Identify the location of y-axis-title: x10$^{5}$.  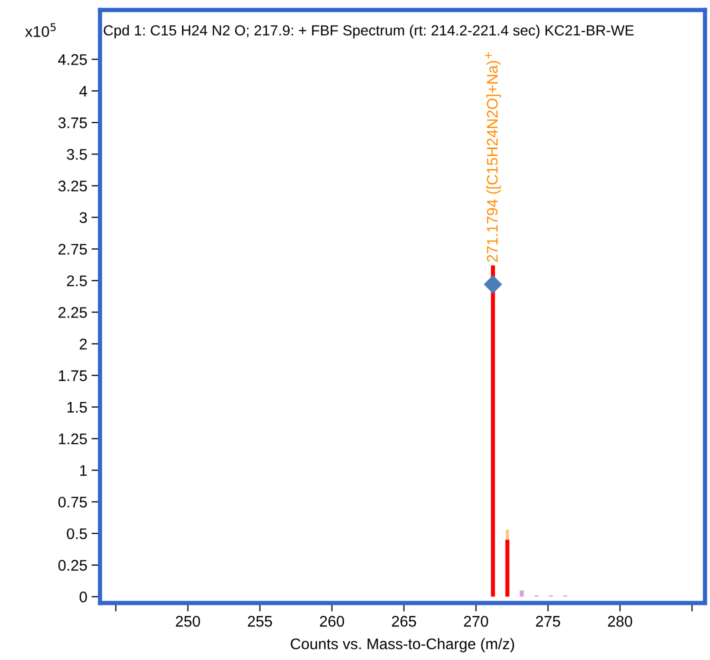
(40, 30).